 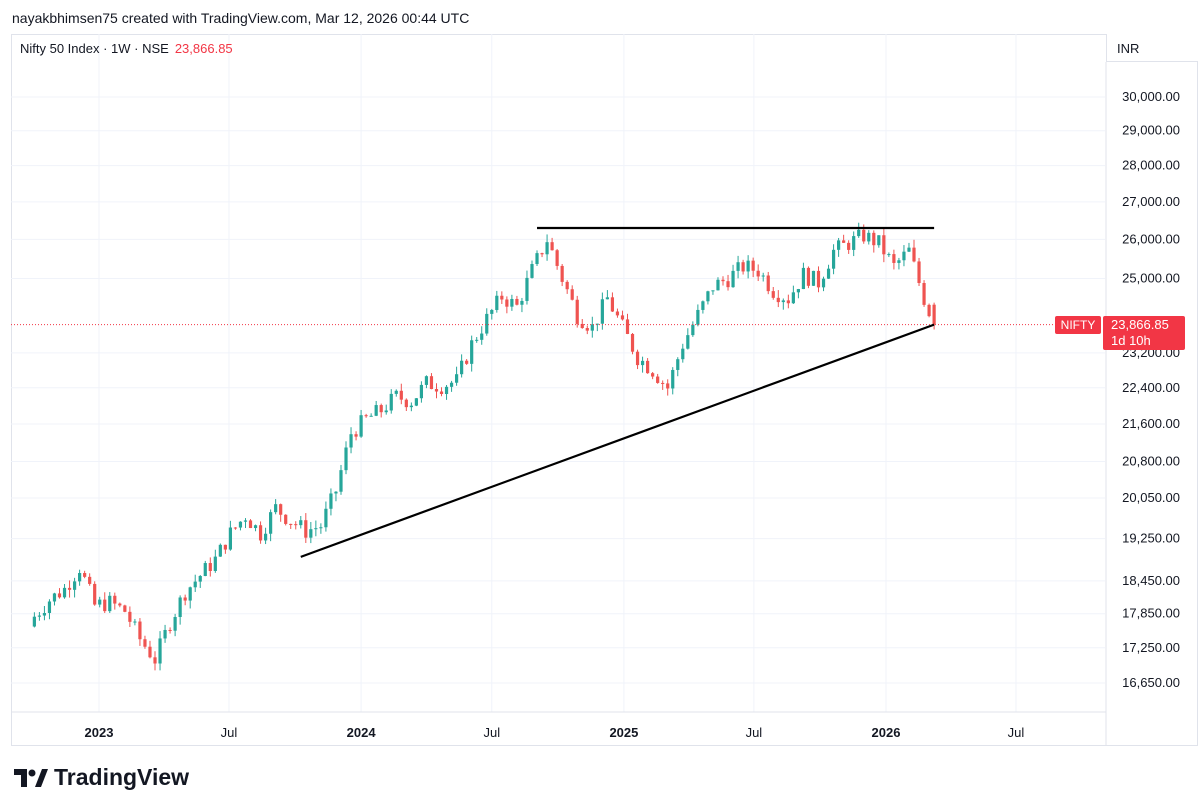 I want to click on y-tick-label: 26,000.00, so click(x=1151, y=238).